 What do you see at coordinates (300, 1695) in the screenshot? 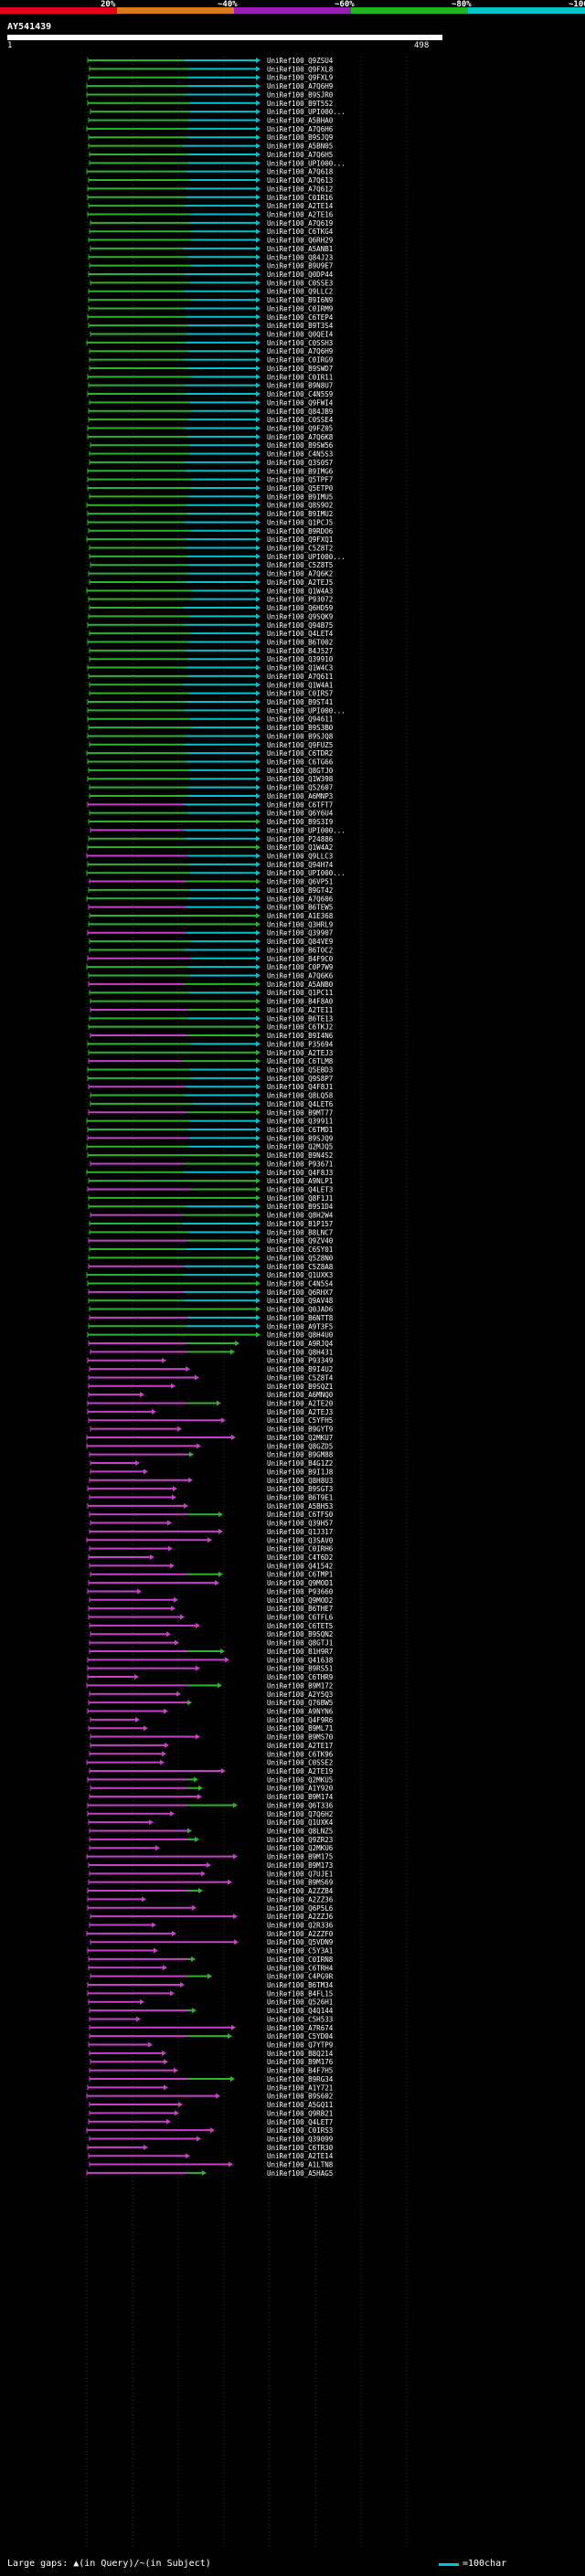
I see `hit-label: UniRef100_A2Y5Q3` at bounding box center [300, 1695].